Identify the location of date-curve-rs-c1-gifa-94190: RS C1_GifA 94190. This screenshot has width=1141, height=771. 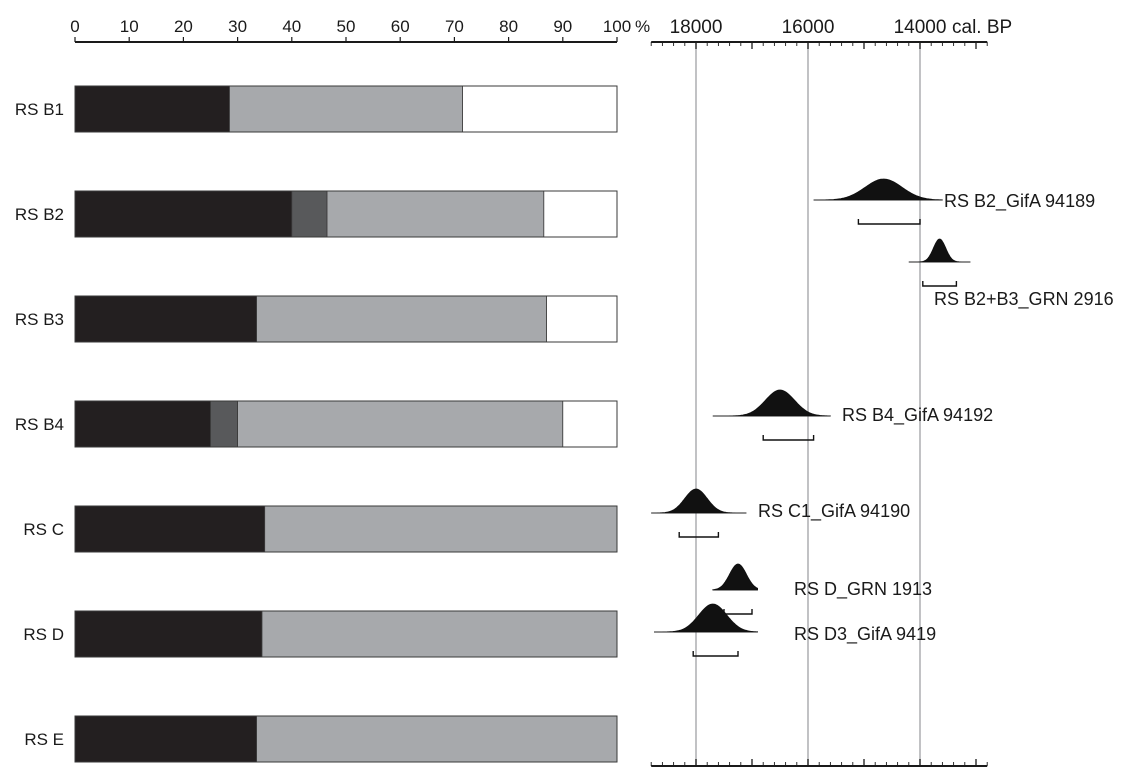
(780, 513).